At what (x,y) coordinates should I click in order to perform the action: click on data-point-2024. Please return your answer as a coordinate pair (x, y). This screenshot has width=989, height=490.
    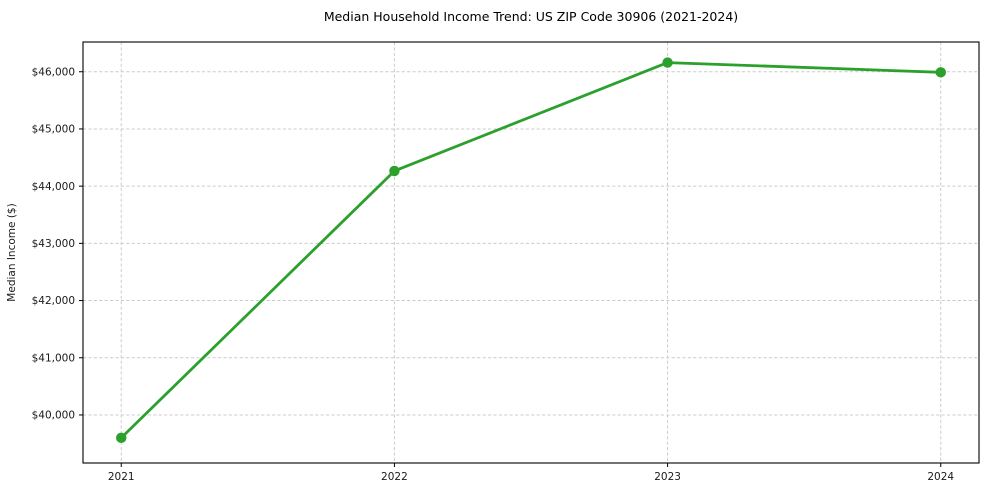
    Looking at the image, I should click on (940, 72).